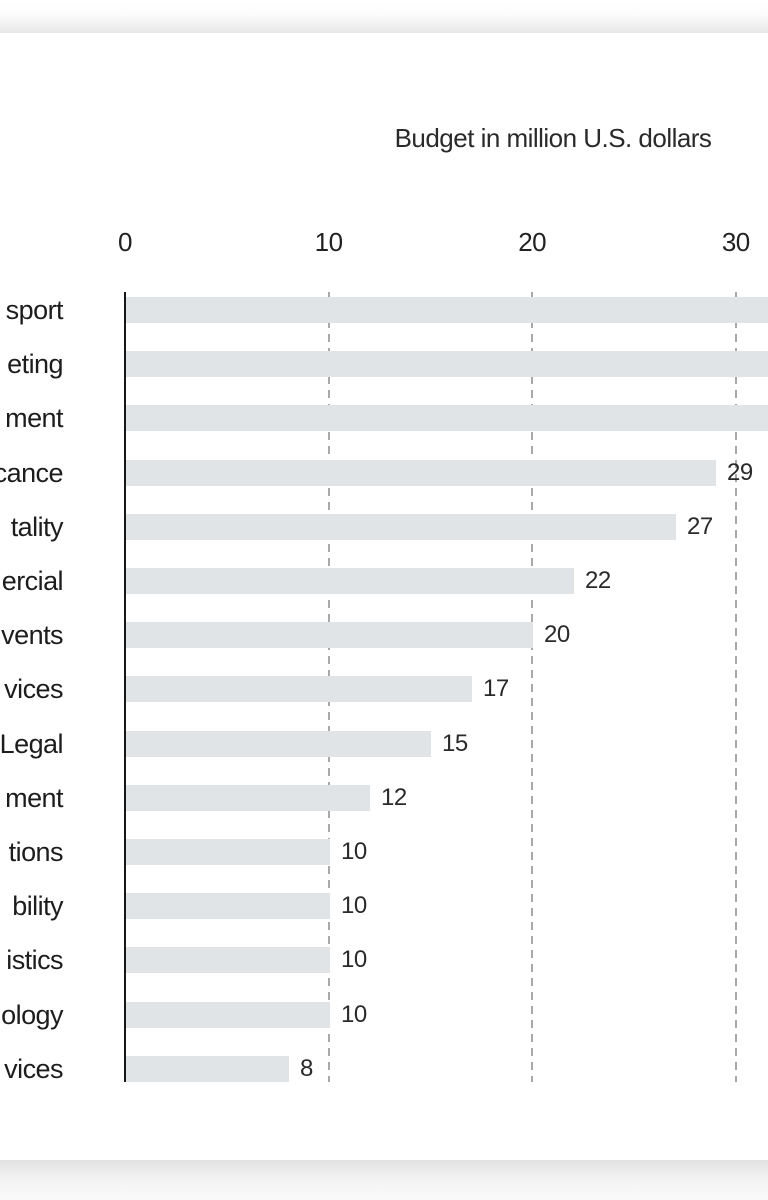  Describe the element at coordinates (455, 743) in the screenshot. I see `value-label: 15` at that location.